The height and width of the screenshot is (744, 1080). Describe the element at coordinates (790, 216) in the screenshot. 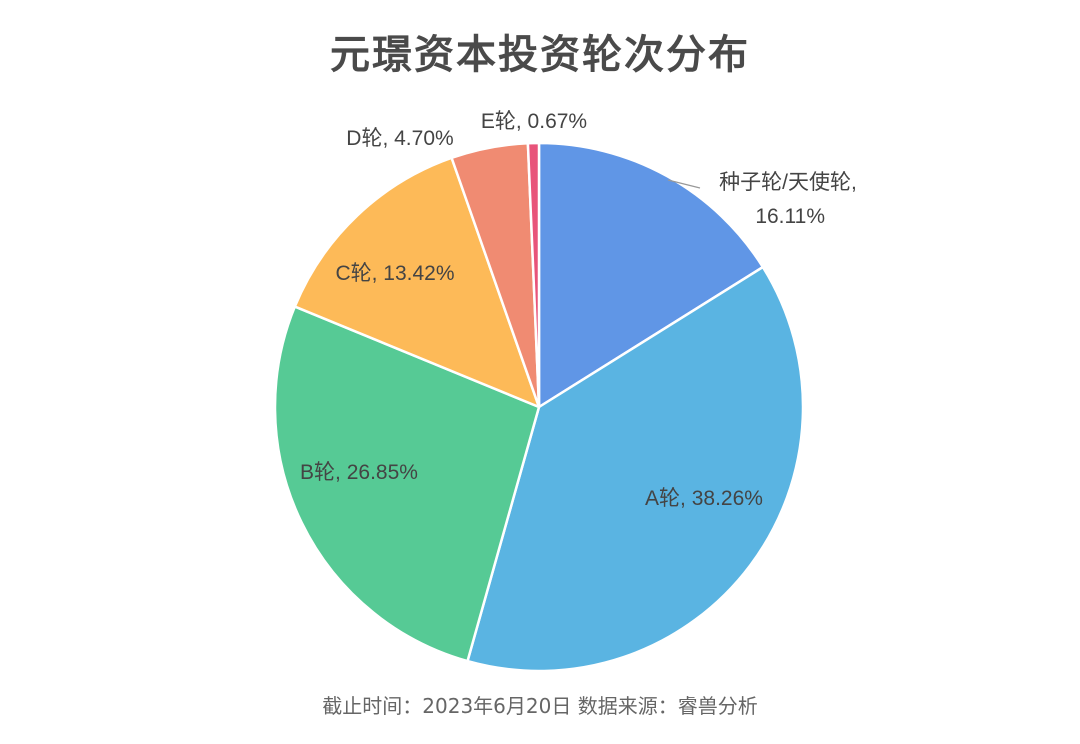

I see `slice-data-label: 16.11%` at that location.